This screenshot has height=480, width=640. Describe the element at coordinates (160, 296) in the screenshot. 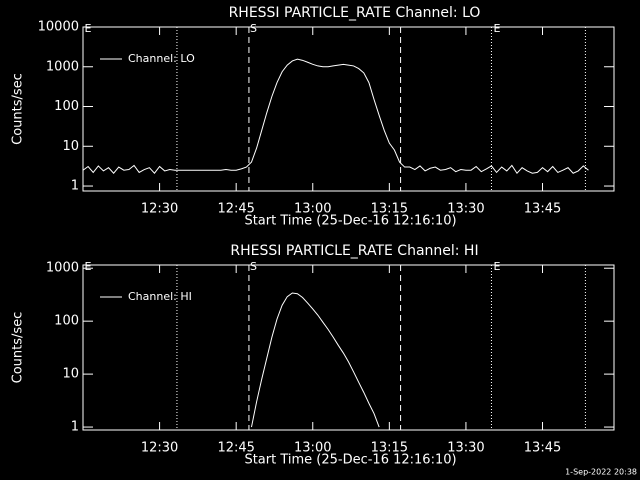

I see `legend-label: Channel: HI` at that location.